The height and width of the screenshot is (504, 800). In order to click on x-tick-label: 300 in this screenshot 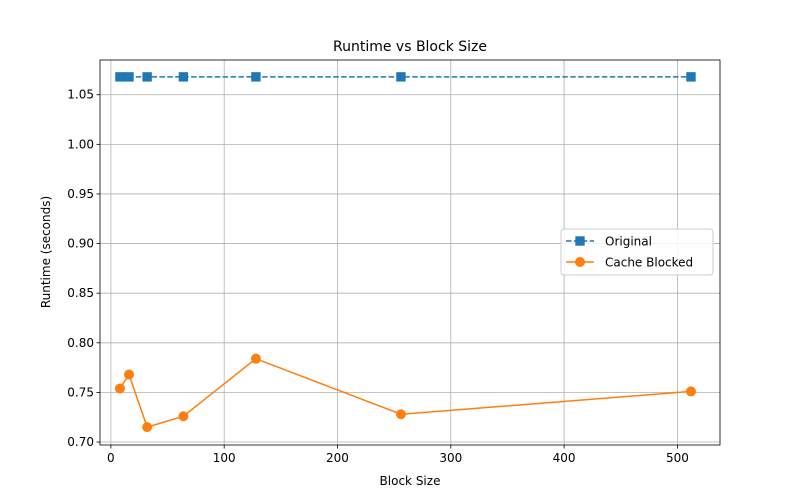, I will do `click(450, 458)`.